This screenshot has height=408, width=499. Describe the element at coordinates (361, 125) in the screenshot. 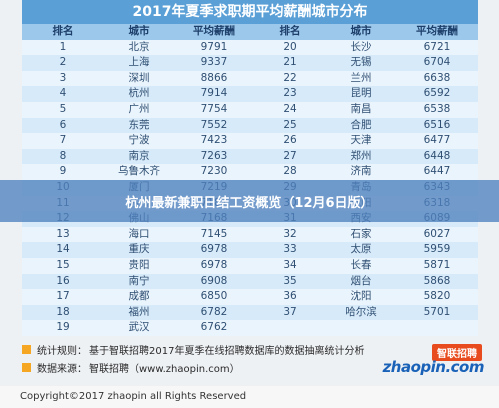

I see `cell-city-right: 合肥` at that location.